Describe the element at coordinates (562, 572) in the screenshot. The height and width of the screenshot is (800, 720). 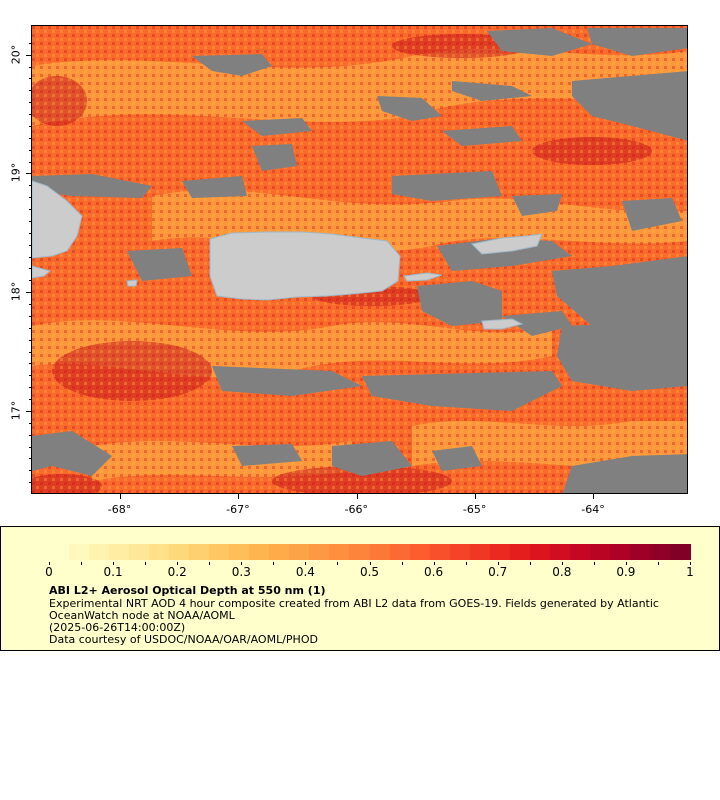
I see `colorbar-tick-label: 0.8` at that location.